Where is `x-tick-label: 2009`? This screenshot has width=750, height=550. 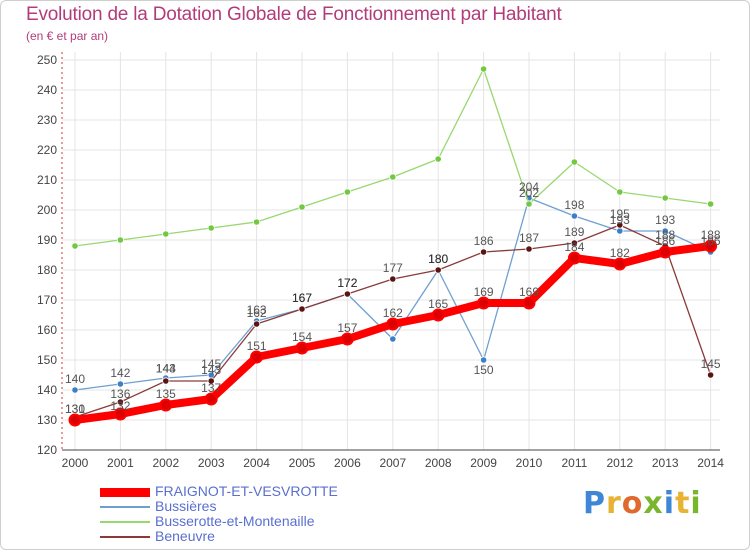 x-tick-label: 2009 is located at coordinates (483, 463).